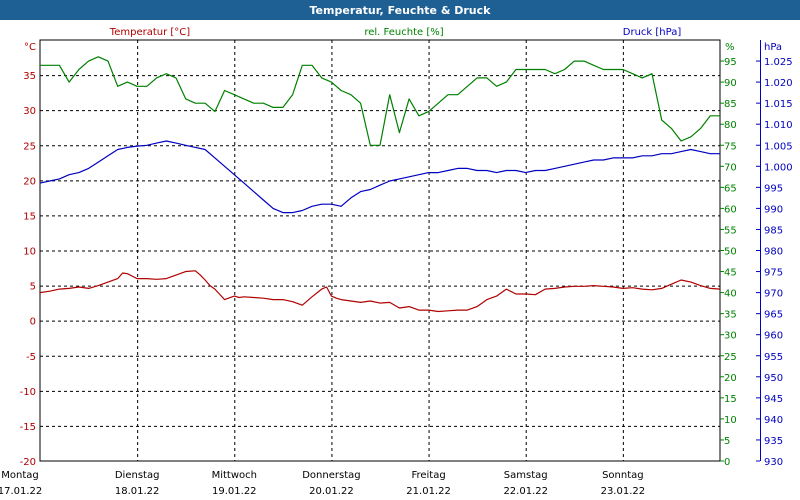 This screenshot has height=500, width=800. Describe the element at coordinates (623, 491) in the screenshot. I see `x-tick-date: 23.01.22` at that location.